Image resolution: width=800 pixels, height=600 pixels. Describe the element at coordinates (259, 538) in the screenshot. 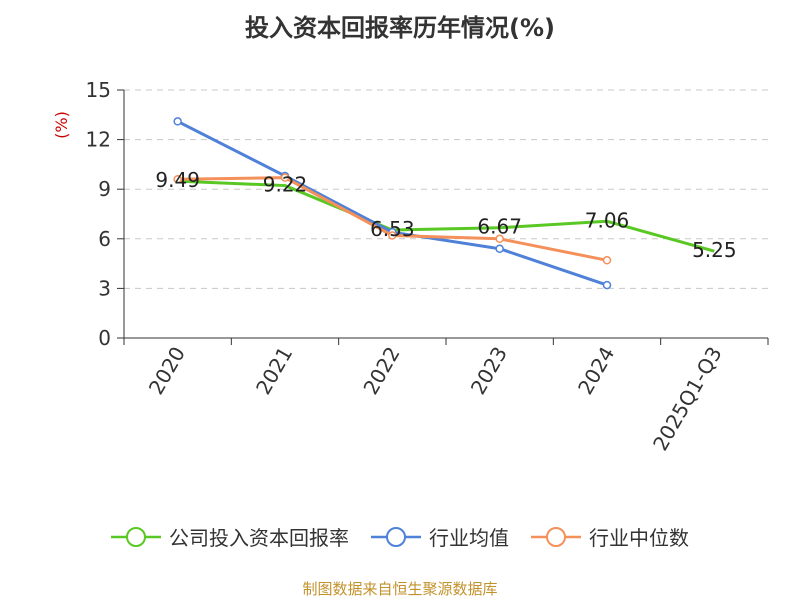

I see `legend-label-company: 公司投入资本回报率` at that location.